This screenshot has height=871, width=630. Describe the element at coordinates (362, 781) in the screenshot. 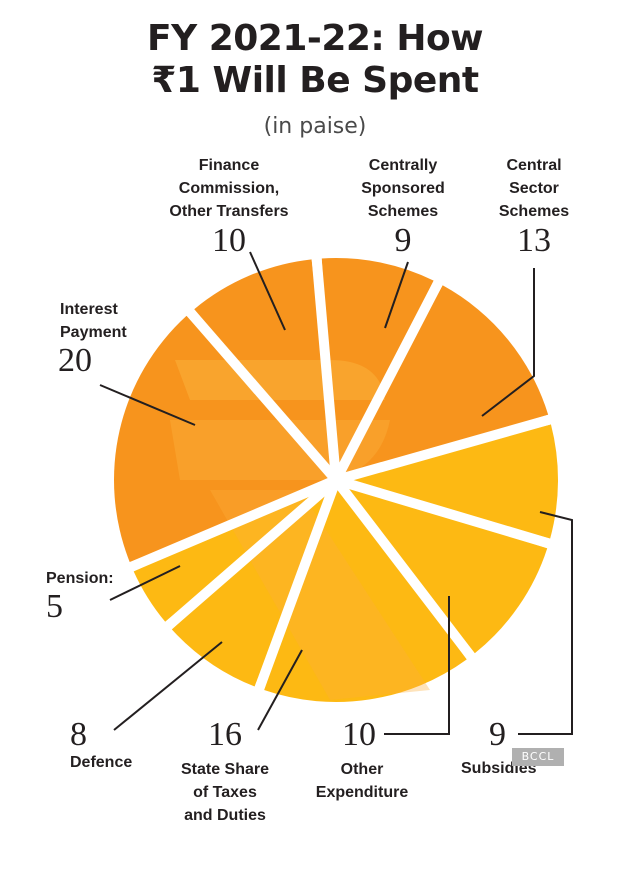

I see `slice-label-other-expenditure: Other Expenditure` at that location.